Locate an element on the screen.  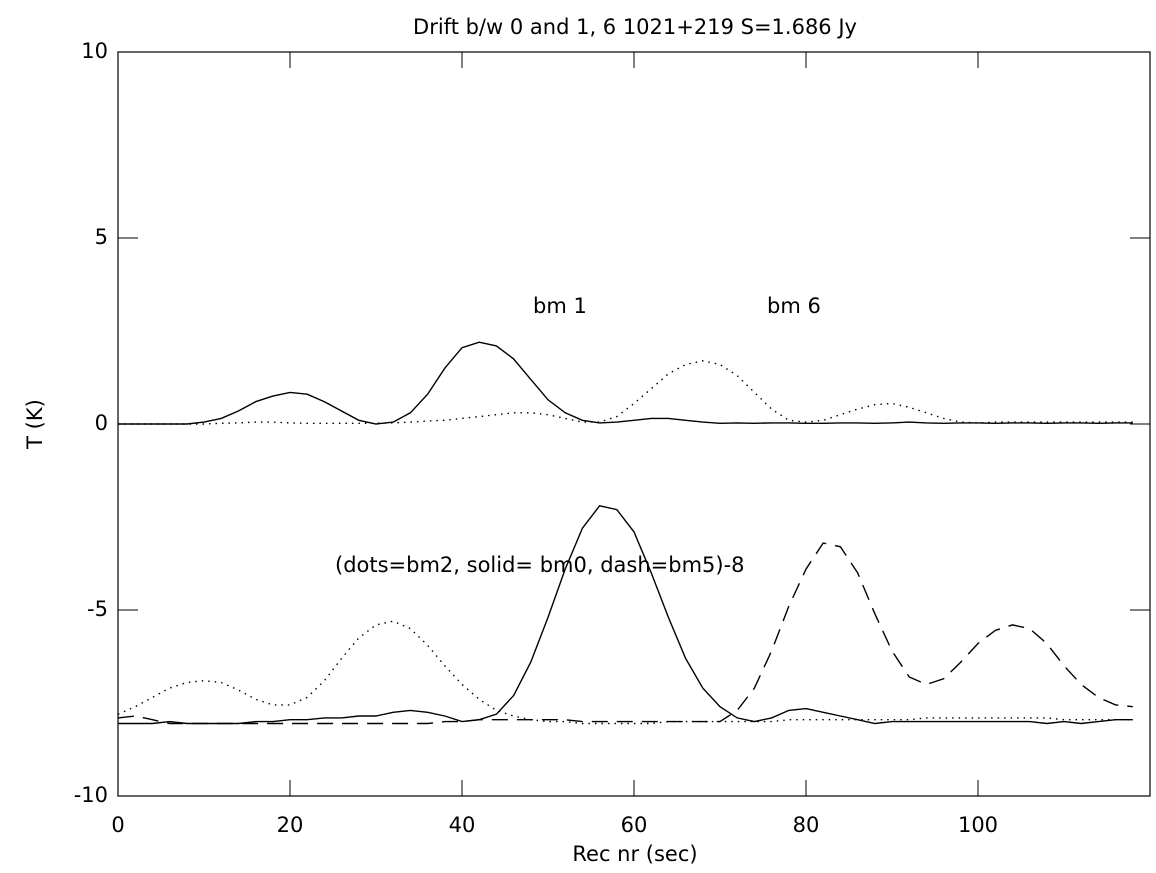
y-tick-label: 0 is located at coordinates (101, 423).